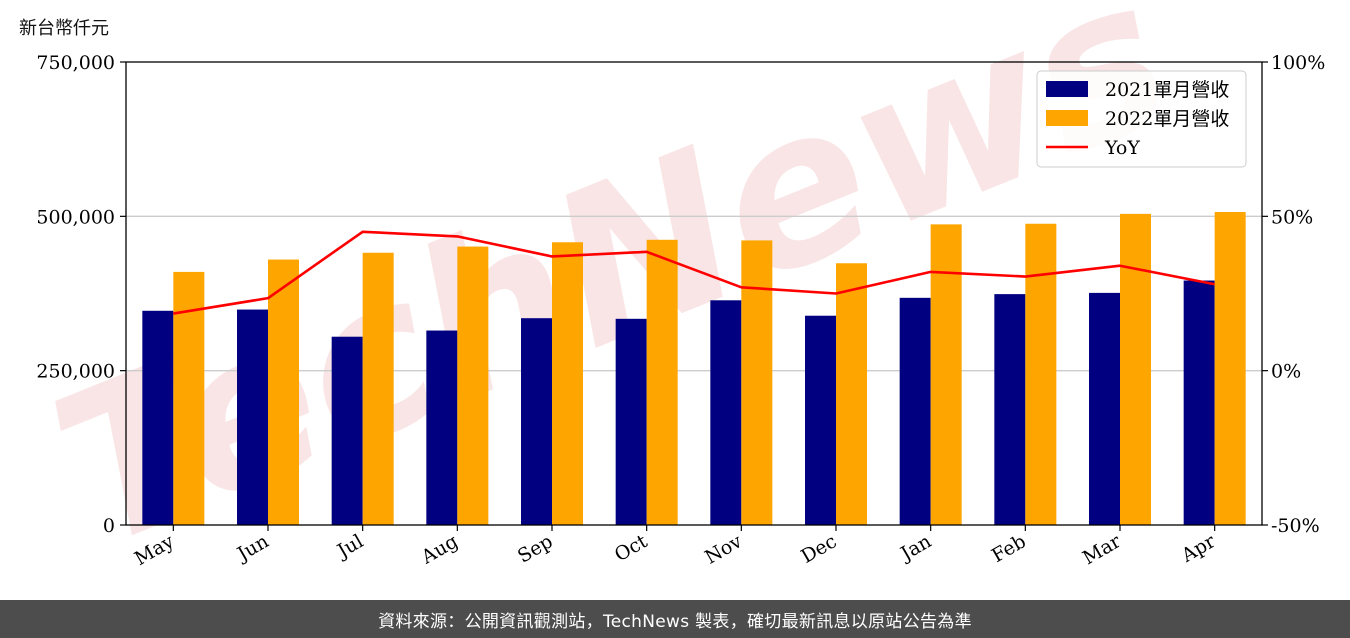 This screenshot has width=1350, height=638. Describe the element at coordinates (1286, 372) in the screenshot. I see `y-right-tick-label: 0%` at that location.